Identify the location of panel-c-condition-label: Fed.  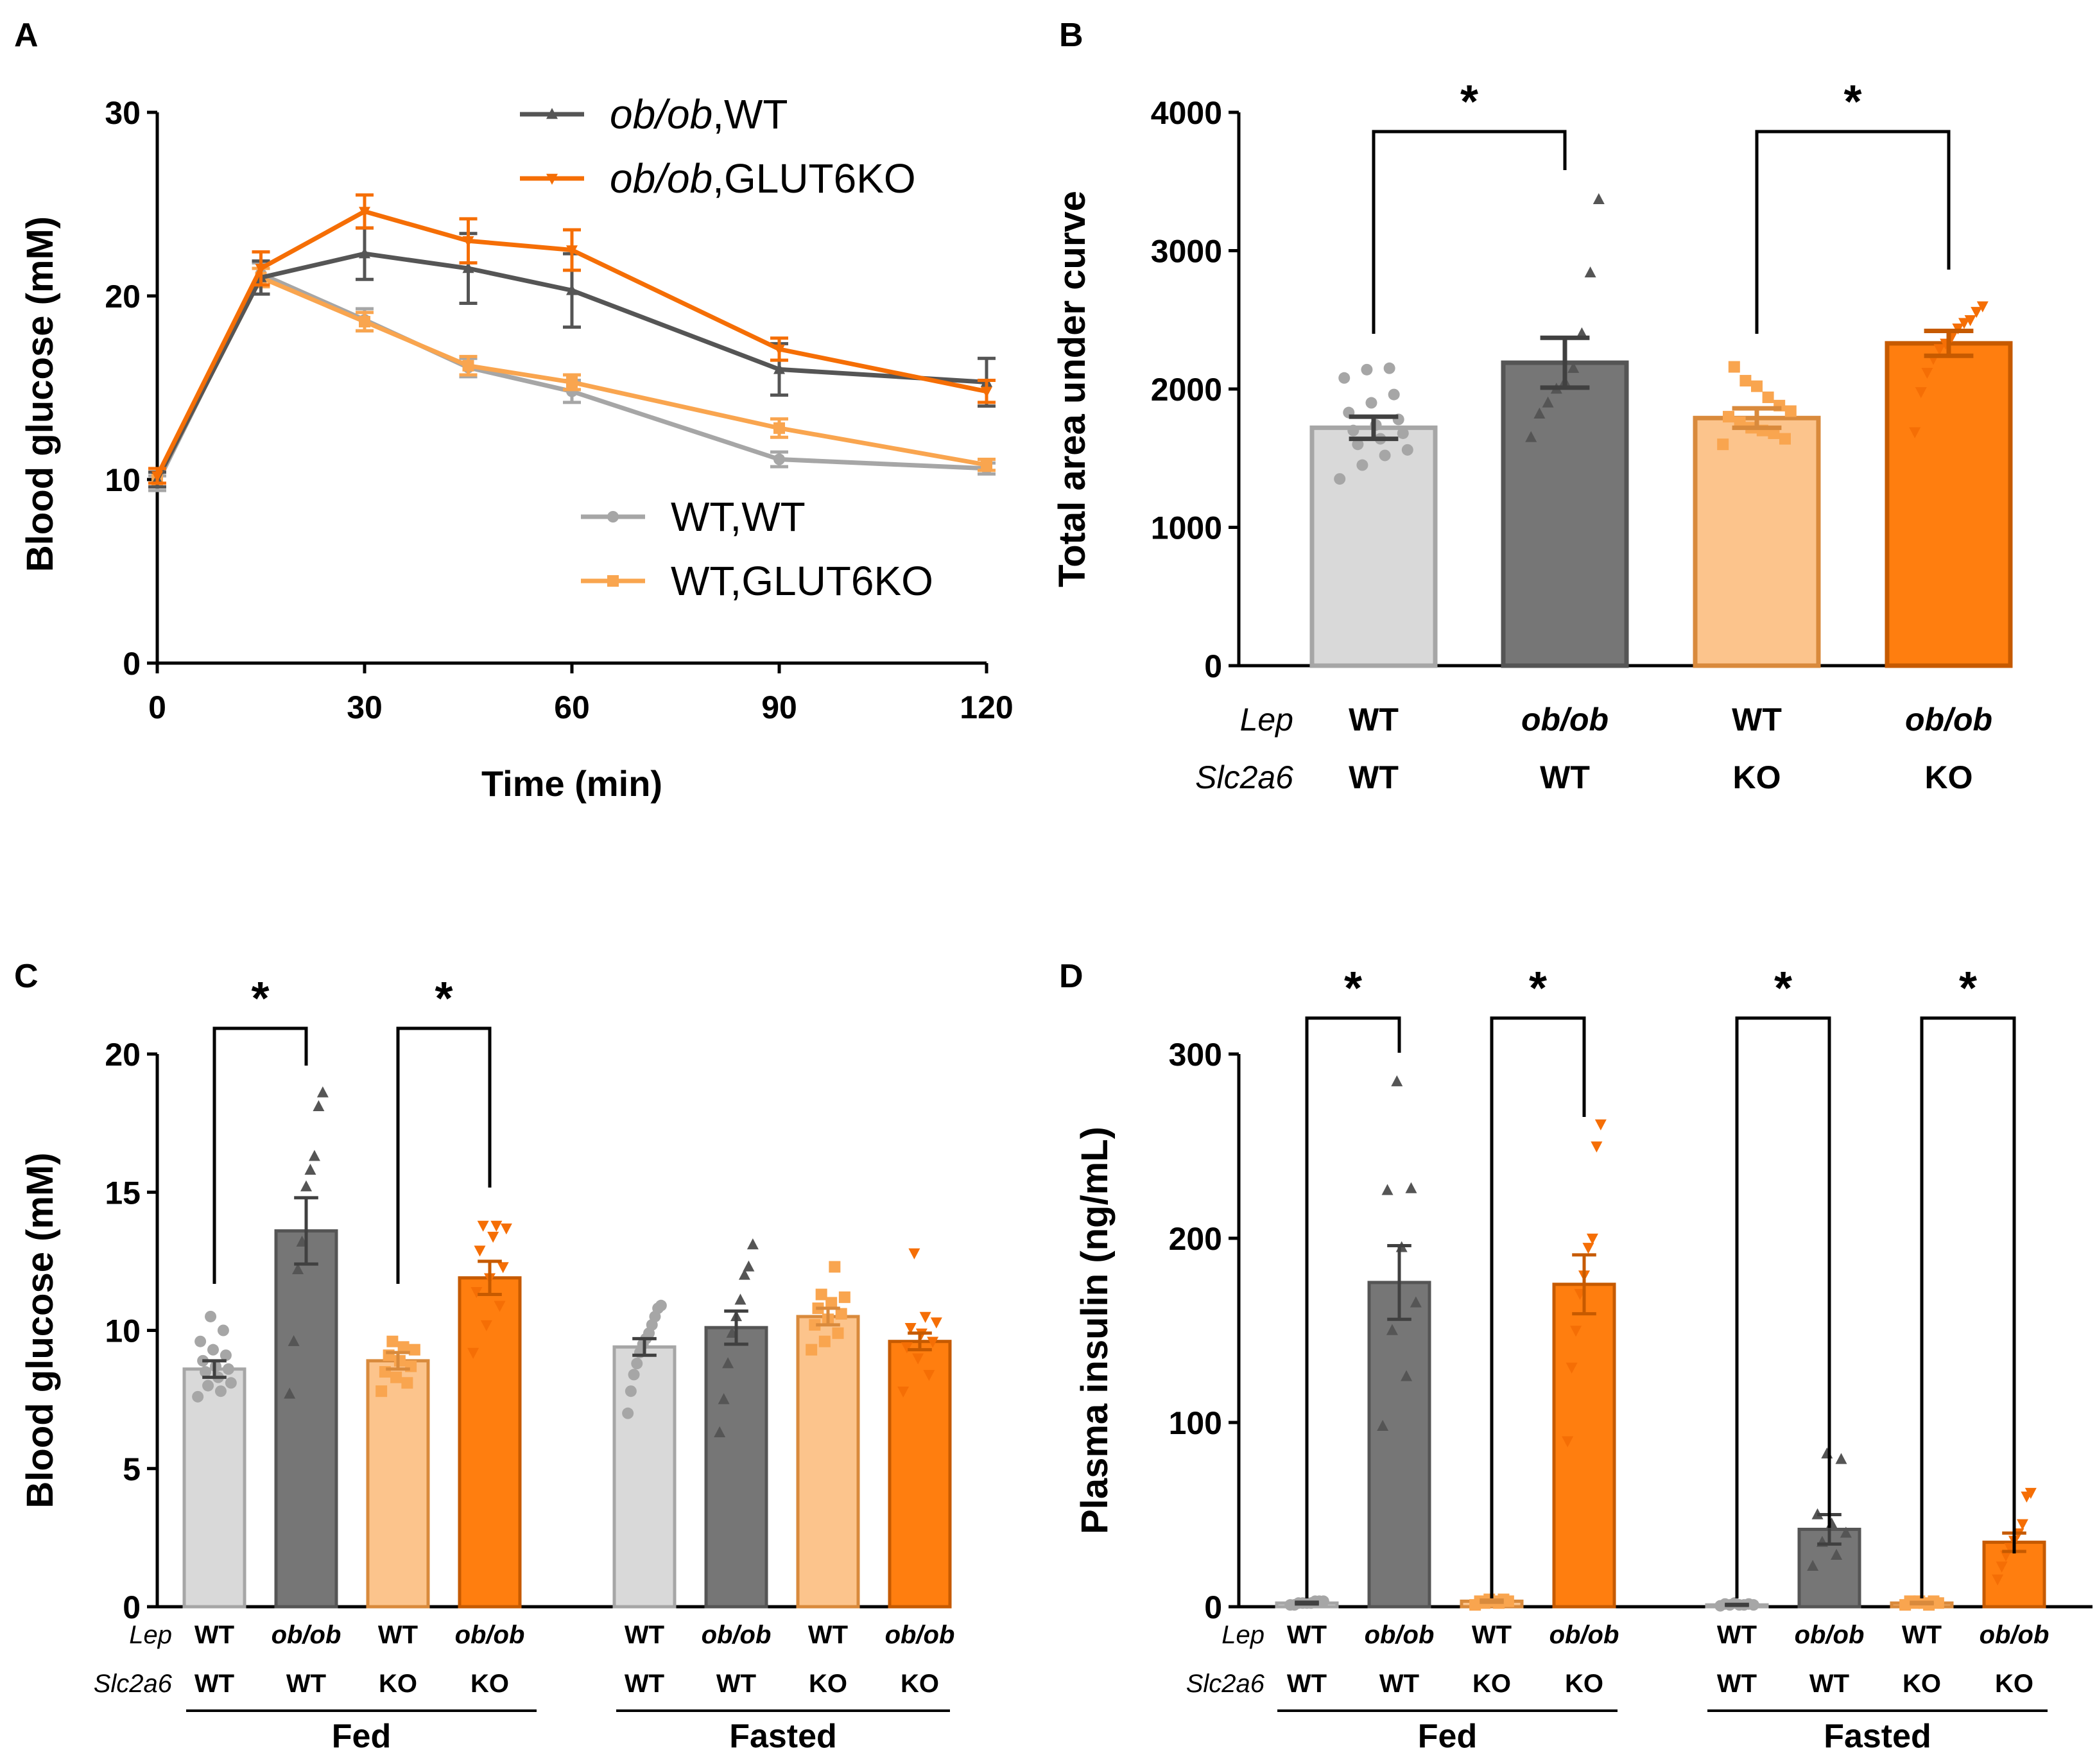
(361, 1737).